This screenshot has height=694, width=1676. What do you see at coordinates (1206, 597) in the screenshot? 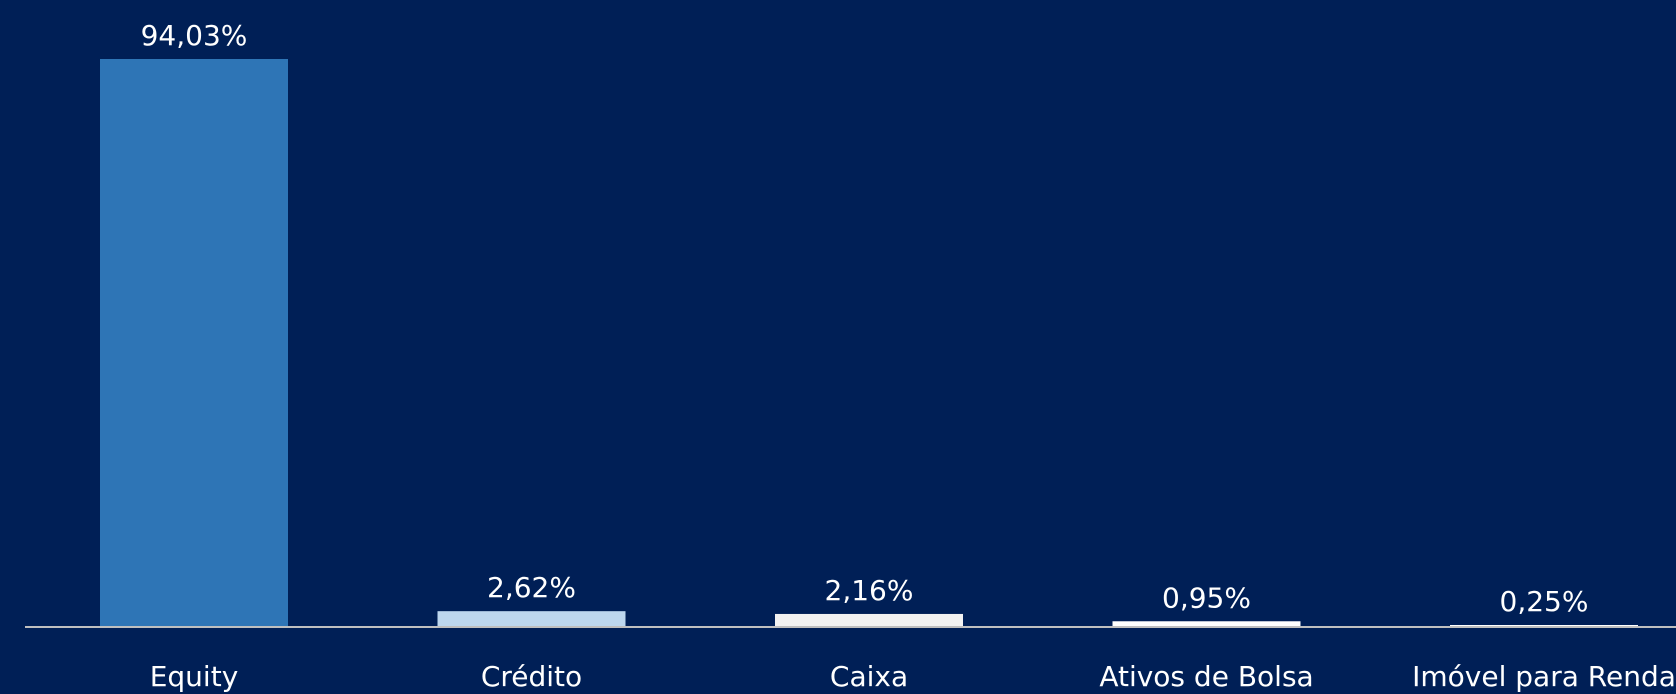
I see `data-label-ativos-de-bolsa: 0,95%` at bounding box center [1206, 597].